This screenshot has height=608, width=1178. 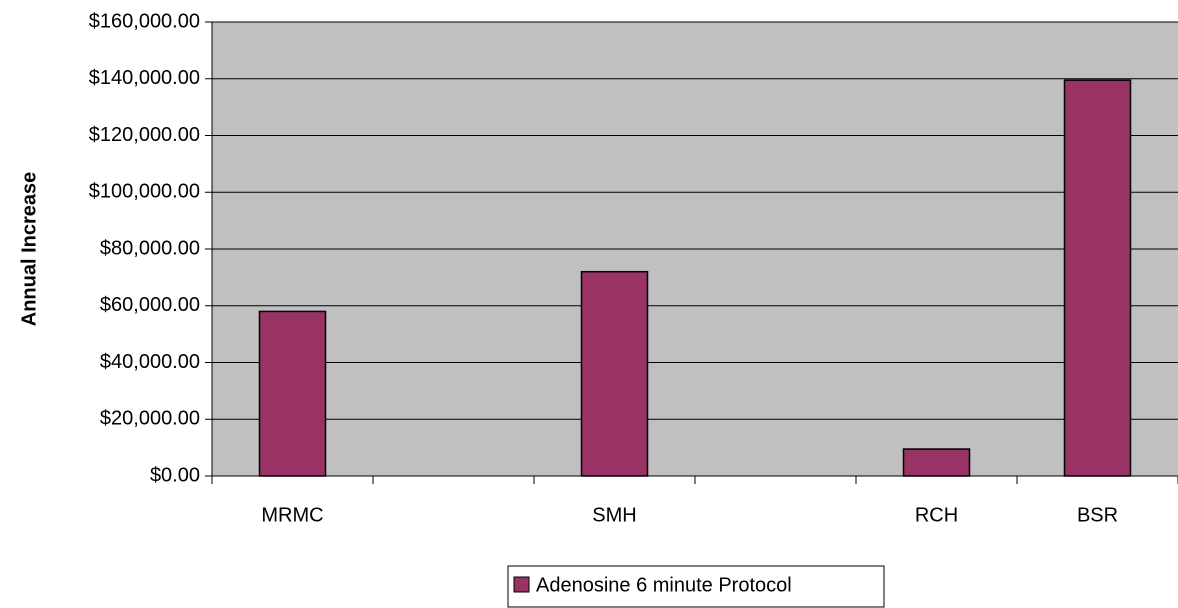 I want to click on y-tick-label: $100,000.00, so click(x=144, y=192).